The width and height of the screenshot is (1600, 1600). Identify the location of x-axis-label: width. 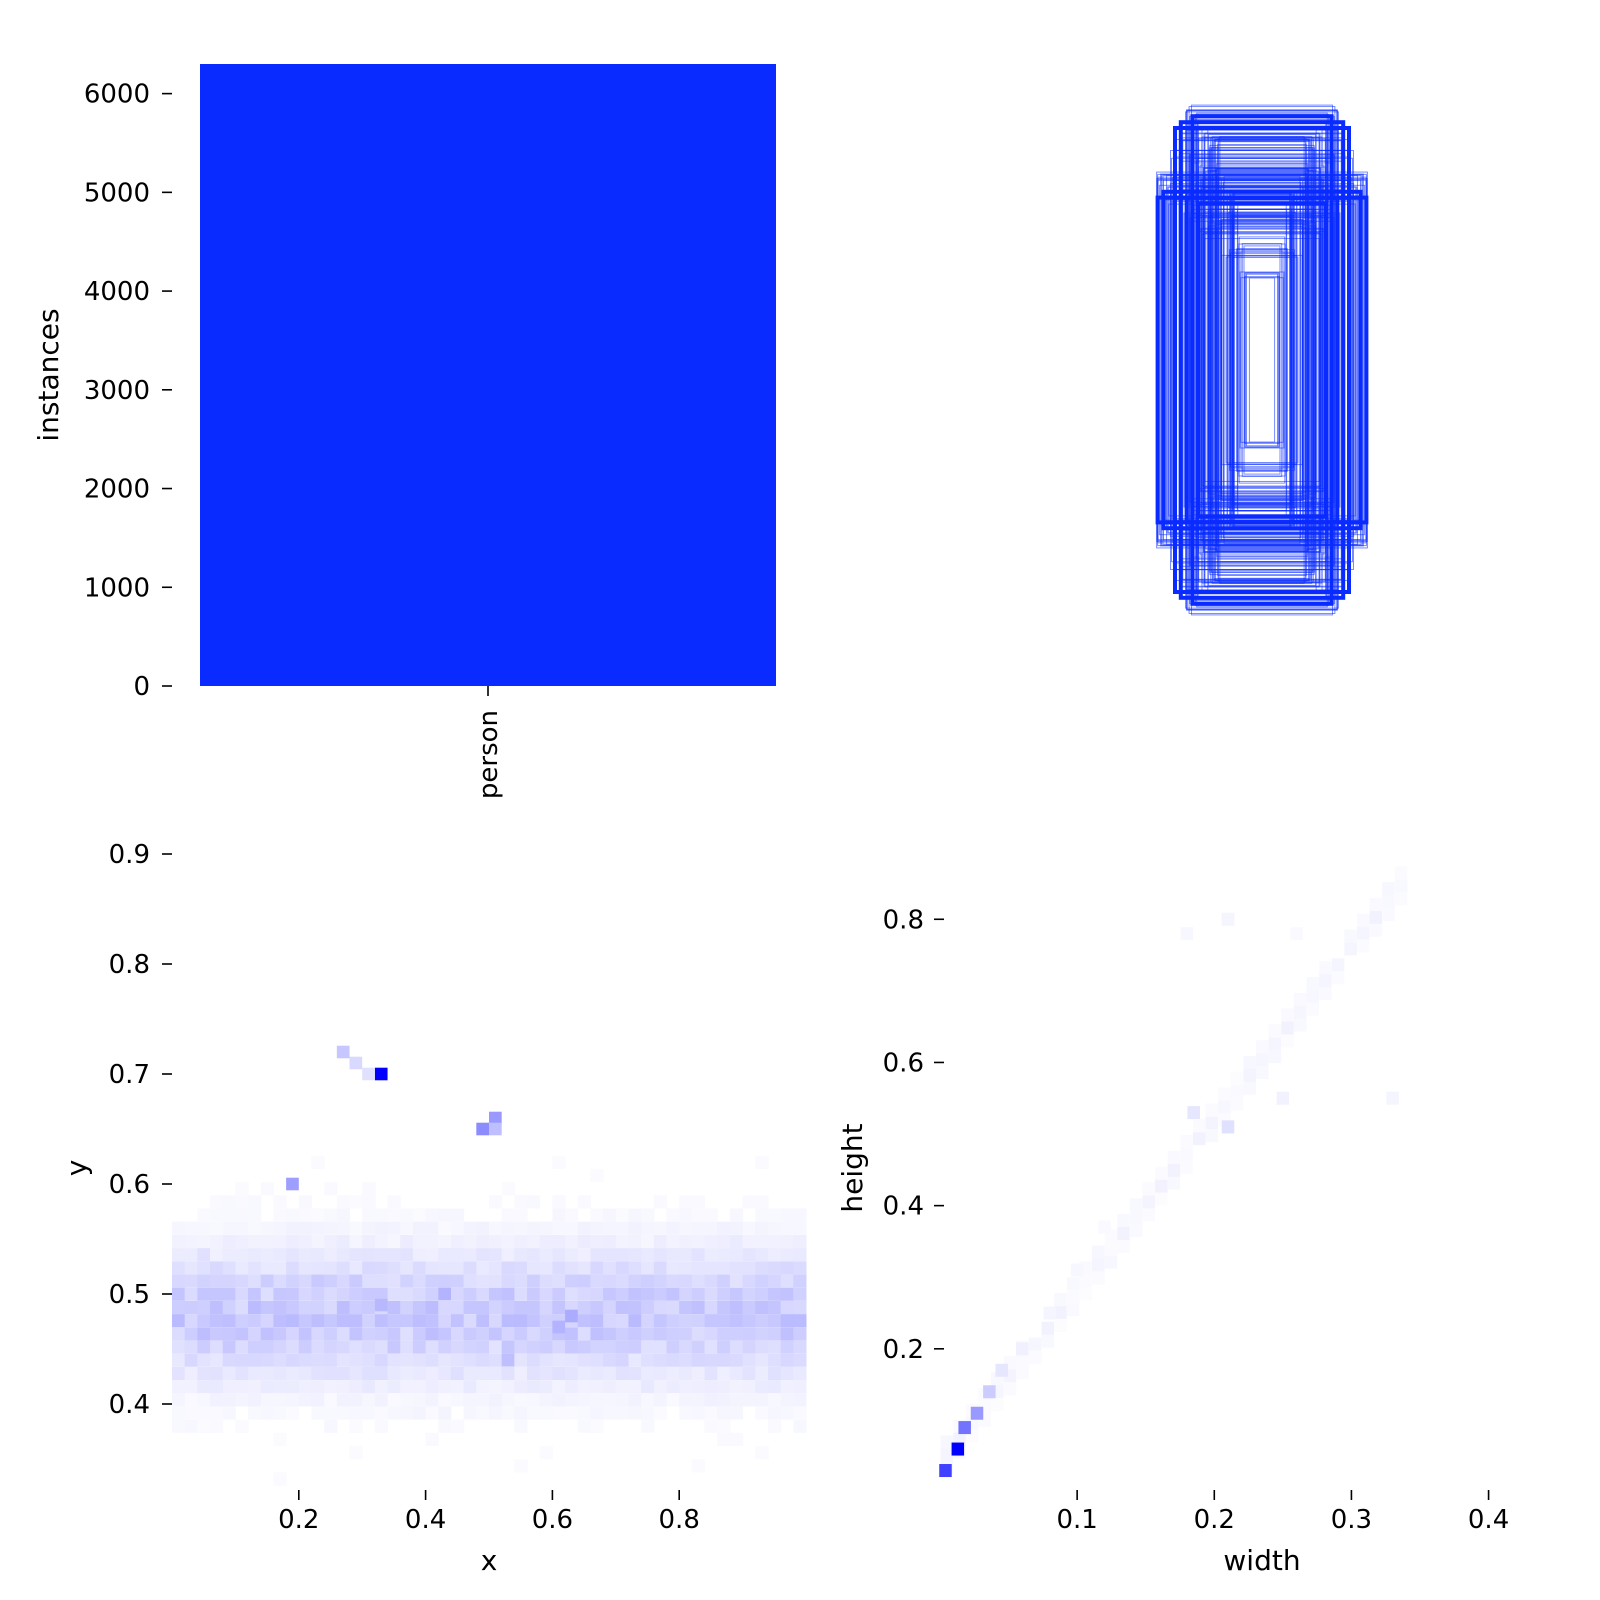
(1261, 1560).